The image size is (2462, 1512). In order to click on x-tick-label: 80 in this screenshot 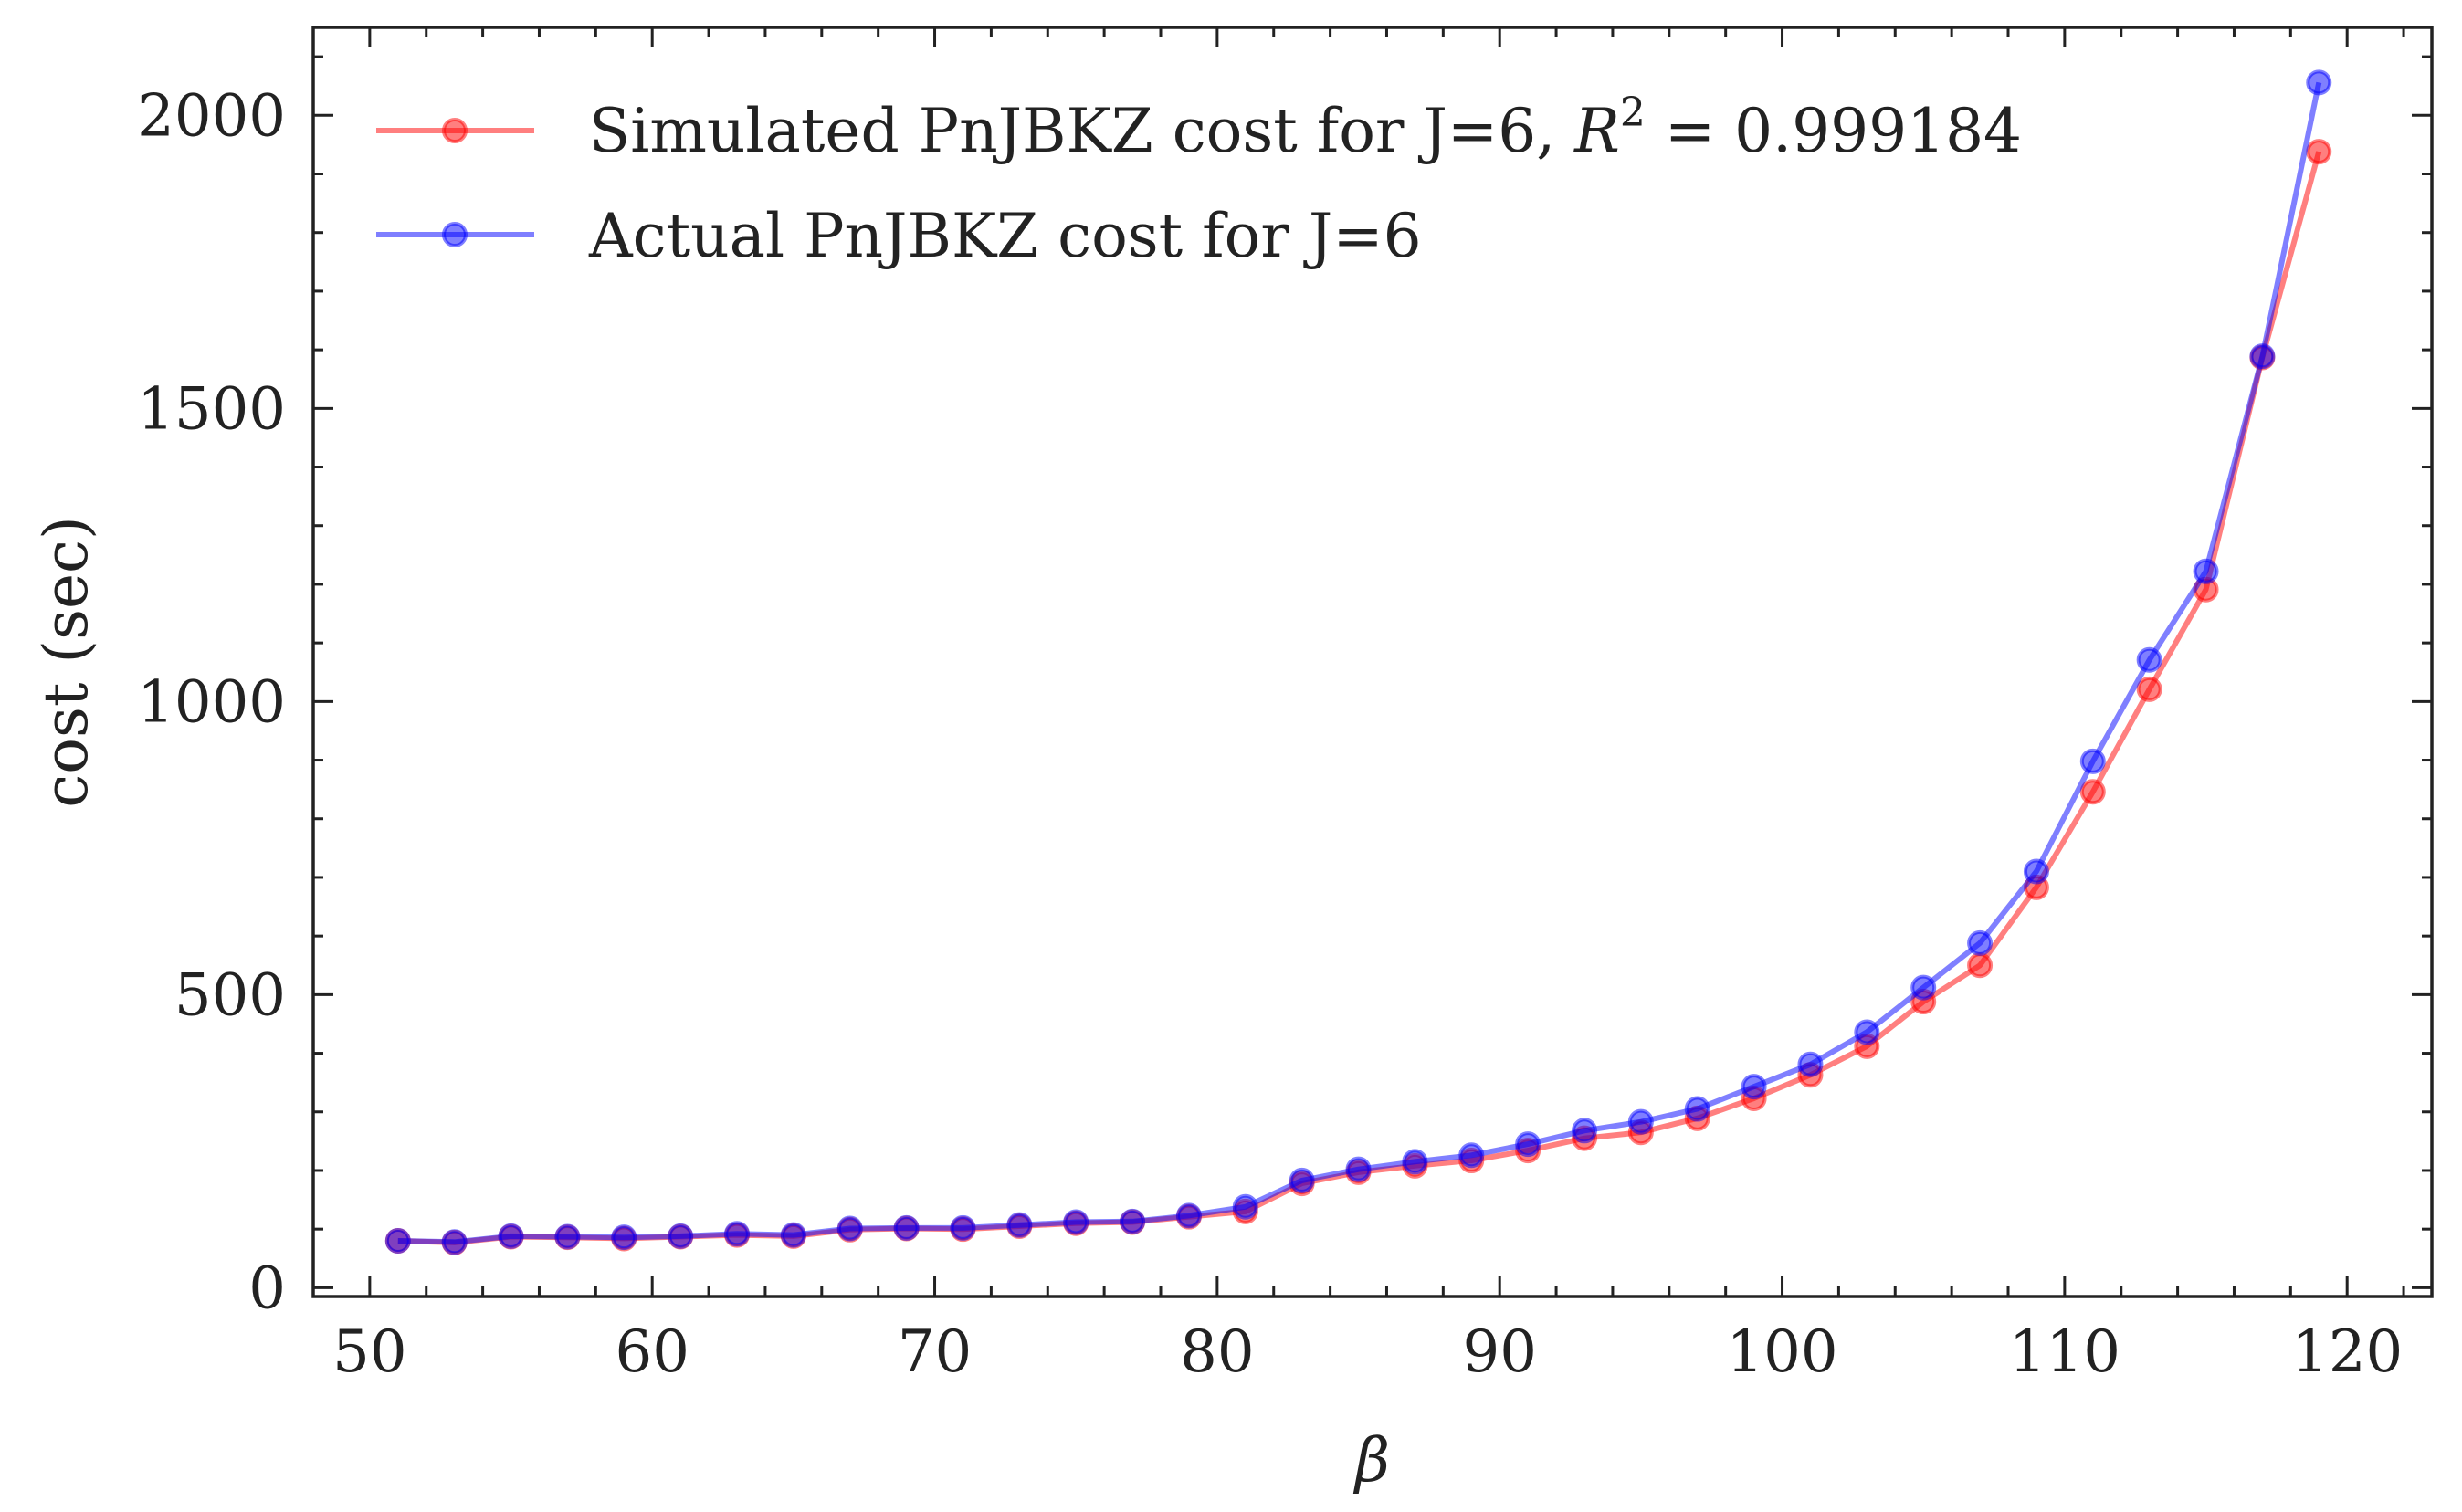, I will do `click(1217, 1352)`.